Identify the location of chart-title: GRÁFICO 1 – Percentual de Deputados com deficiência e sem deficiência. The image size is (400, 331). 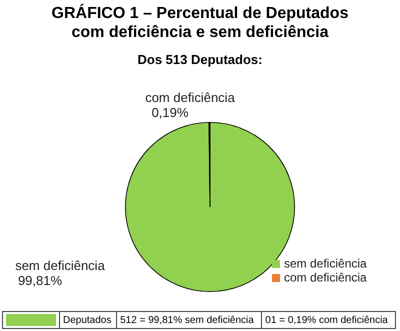
(200, 23).